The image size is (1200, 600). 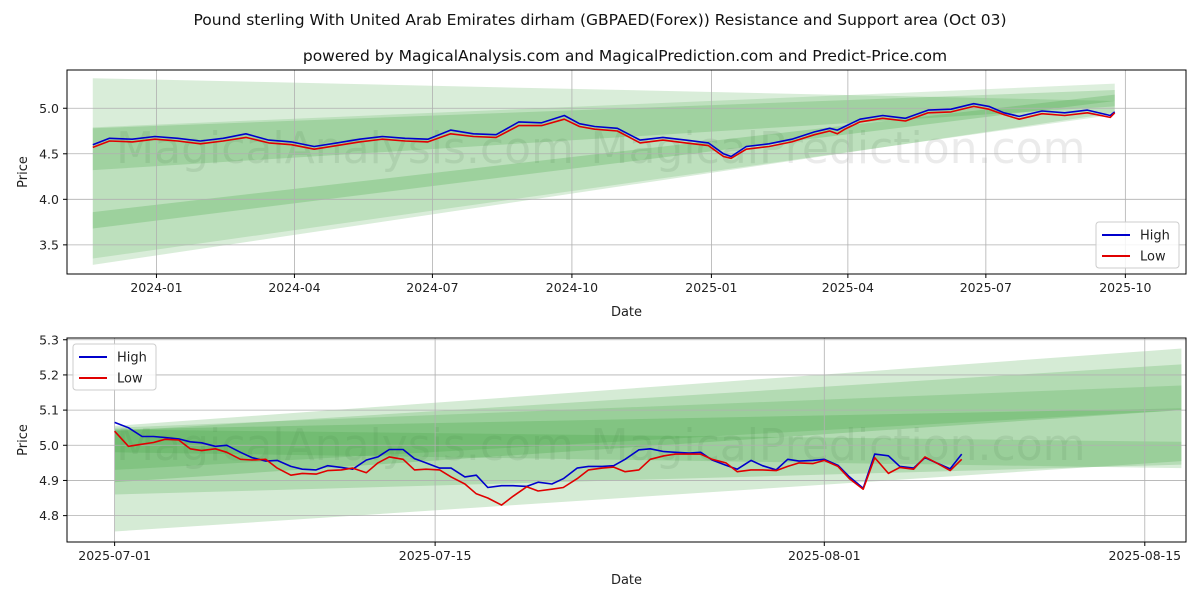 I want to click on x-tick-label: 2025-10, so click(x=1125, y=287).